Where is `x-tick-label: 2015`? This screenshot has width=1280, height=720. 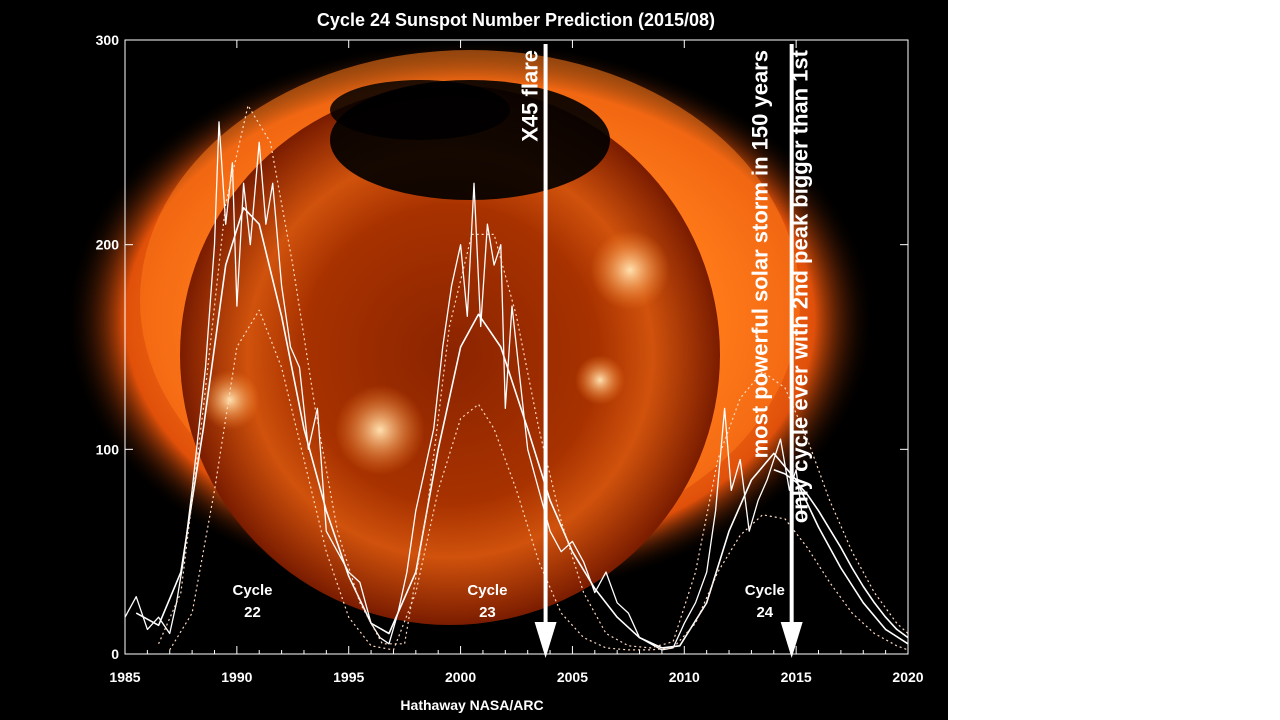
x-tick-label: 2015 is located at coordinates (796, 677).